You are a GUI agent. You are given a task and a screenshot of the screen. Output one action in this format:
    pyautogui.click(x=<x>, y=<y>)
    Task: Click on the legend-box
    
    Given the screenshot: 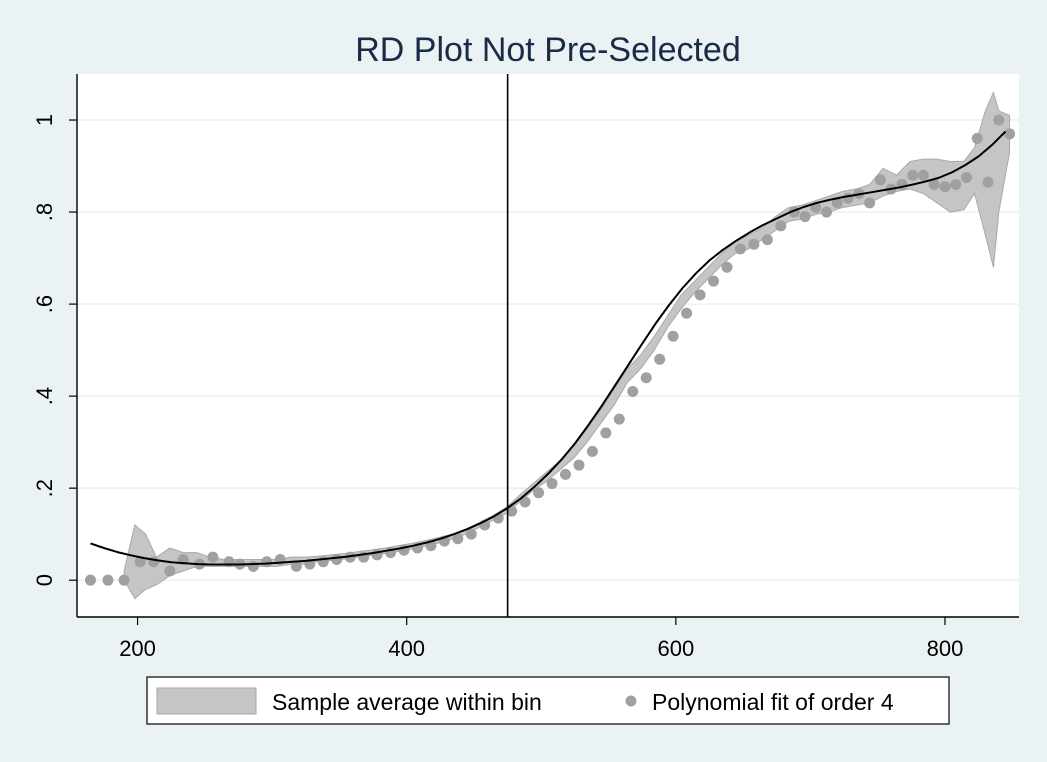 What is the action you would take?
    pyautogui.click(x=548, y=700)
    